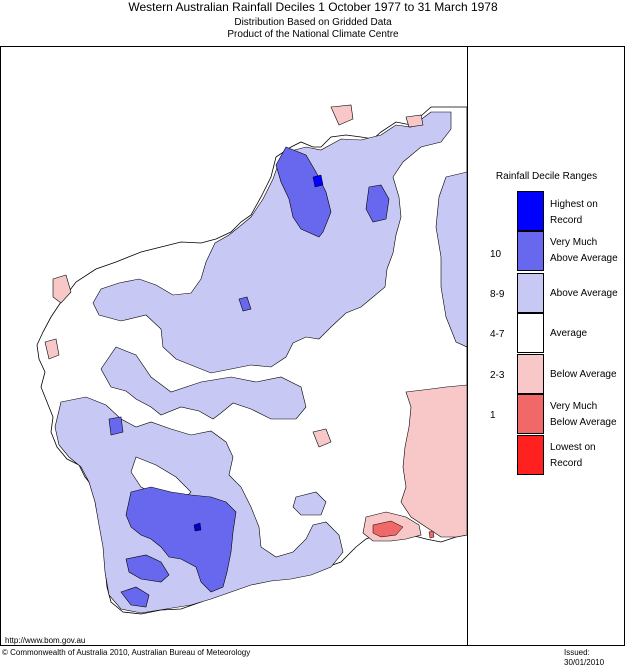 The image size is (626, 668). Describe the element at coordinates (431, 534) in the screenshot. I see `very-much-below-dot` at that location.